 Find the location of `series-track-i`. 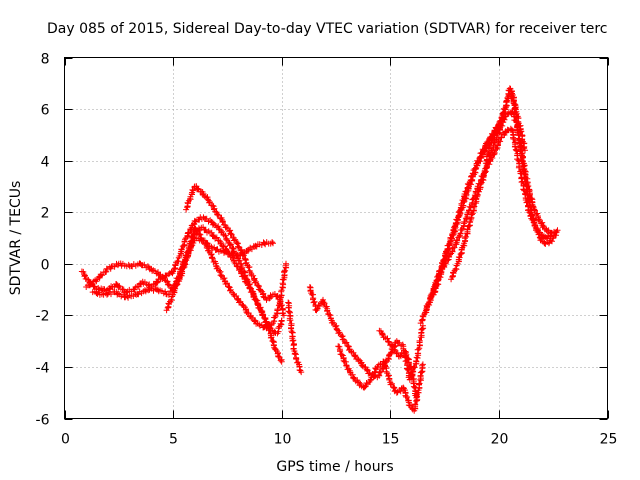

series-track-i is located at coordinates (489, 206).